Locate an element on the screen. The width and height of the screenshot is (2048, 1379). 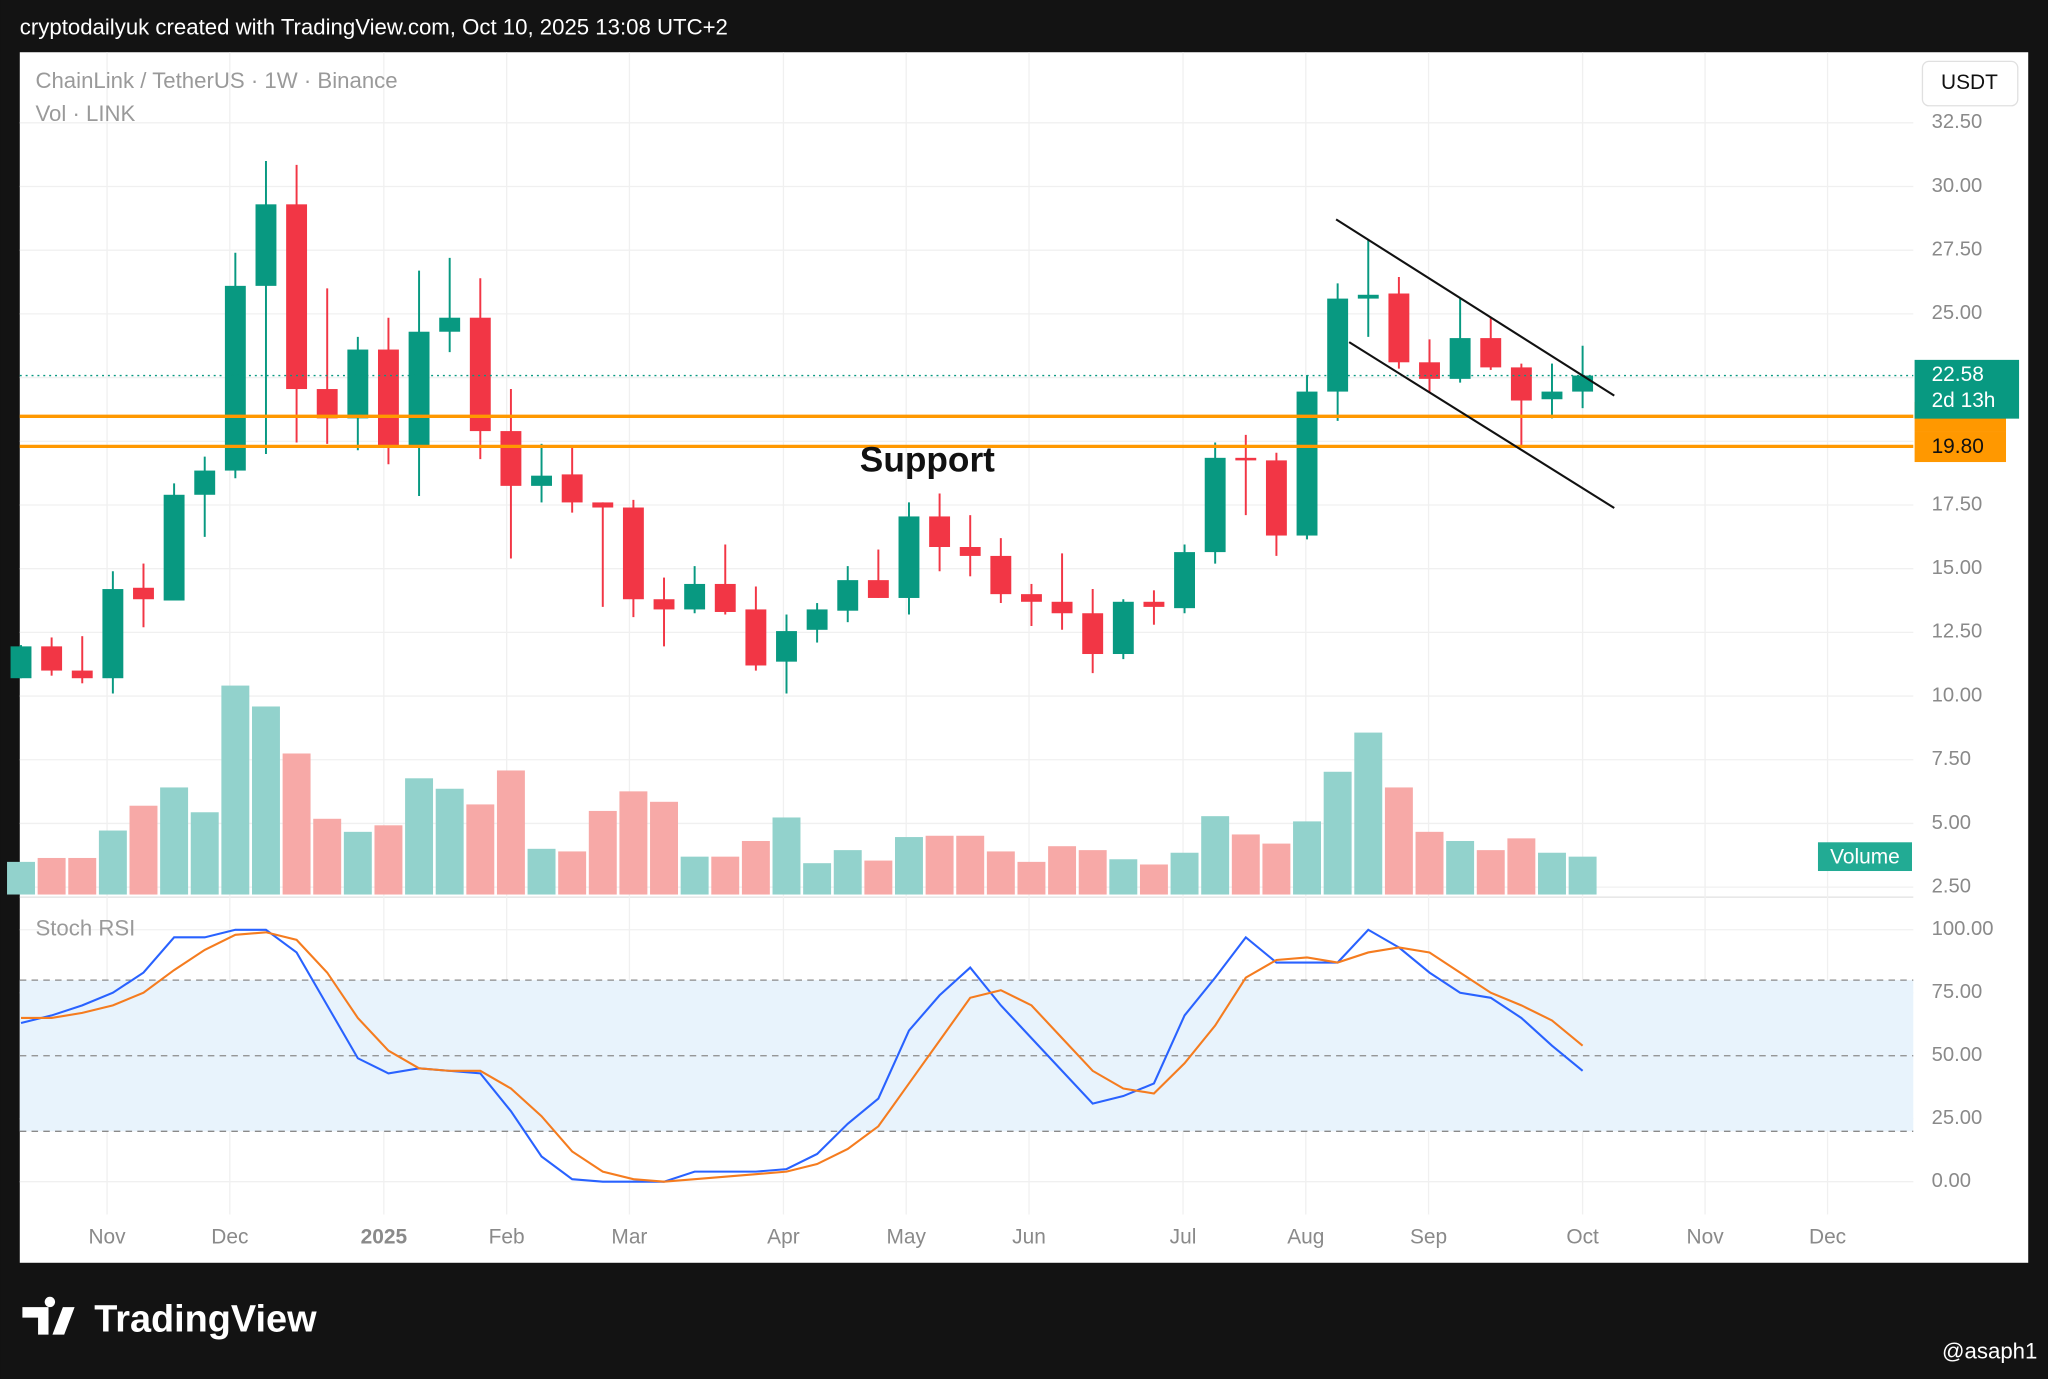
y-tick-label: 15.00 is located at coordinates (1957, 568).